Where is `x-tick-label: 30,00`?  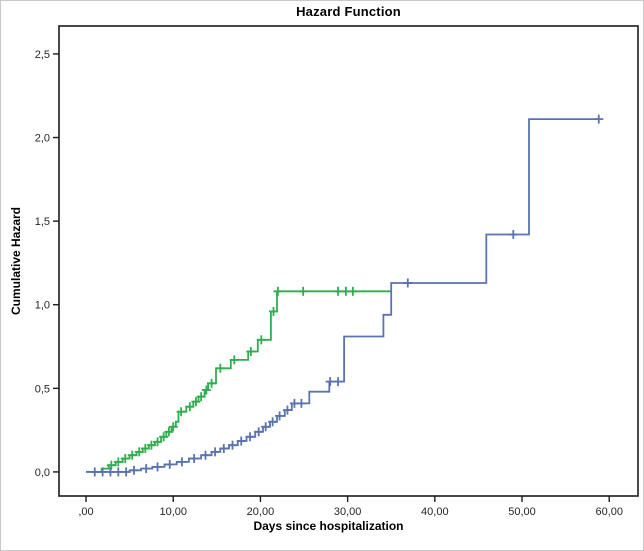 x-tick-label: 30,00 is located at coordinates (348, 512).